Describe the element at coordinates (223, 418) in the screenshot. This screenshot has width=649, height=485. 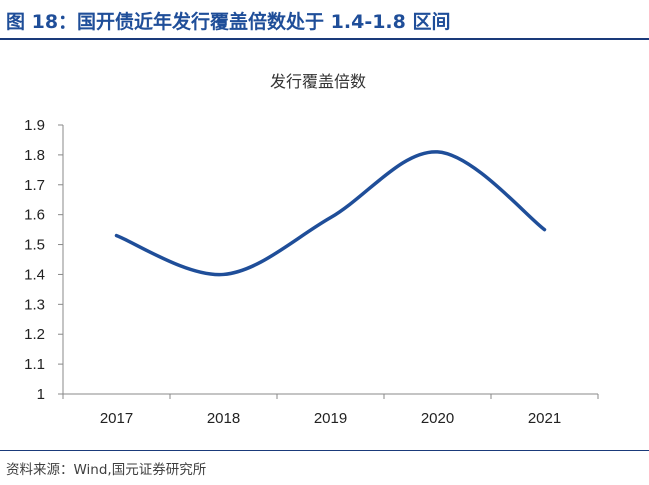
I see `x-tick-label: 2018` at that location.